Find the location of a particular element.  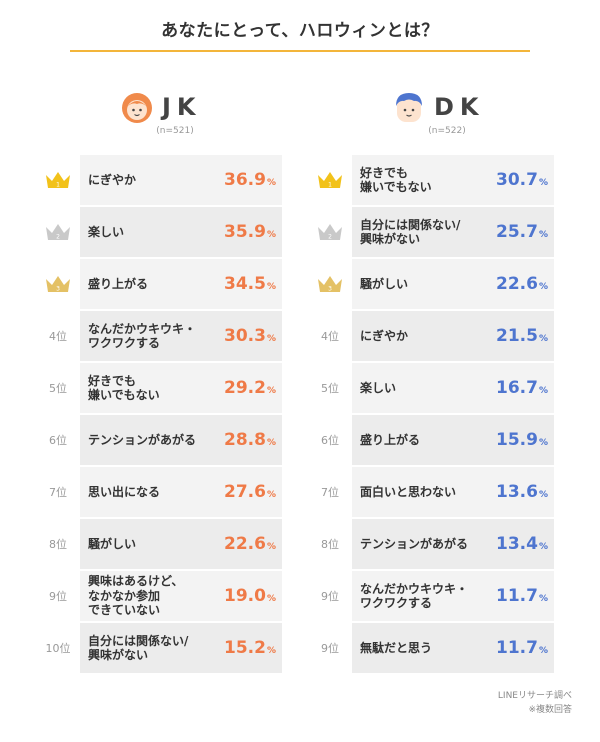

percentage-value: 22.6% is located at coordinates (250, 544).